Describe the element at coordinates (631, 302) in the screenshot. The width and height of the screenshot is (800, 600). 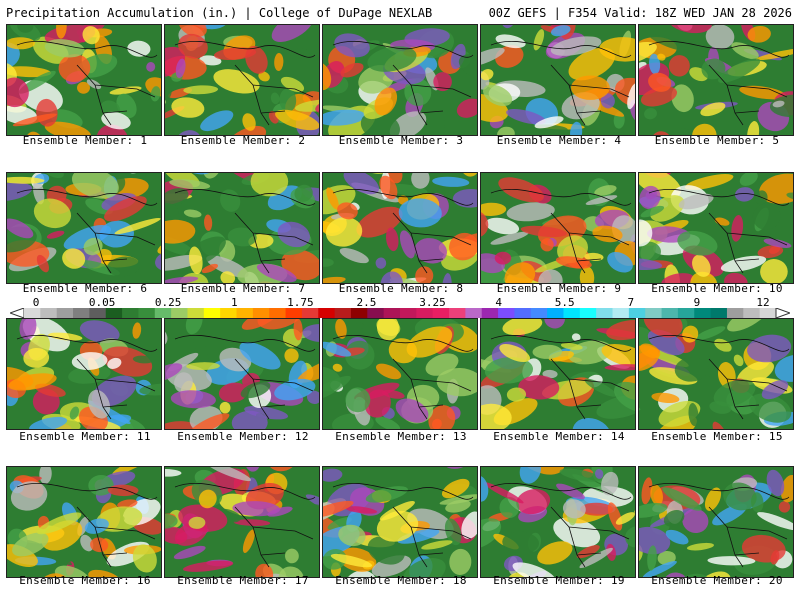
I see `legend-tick-label: 7` at that location.